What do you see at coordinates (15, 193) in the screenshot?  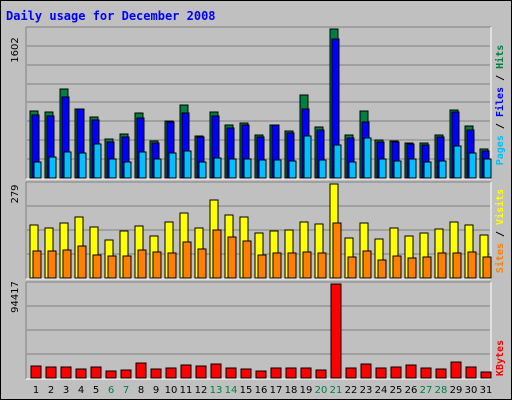 I see `panel2-max-label: 279` at bounding box center [15, 193].